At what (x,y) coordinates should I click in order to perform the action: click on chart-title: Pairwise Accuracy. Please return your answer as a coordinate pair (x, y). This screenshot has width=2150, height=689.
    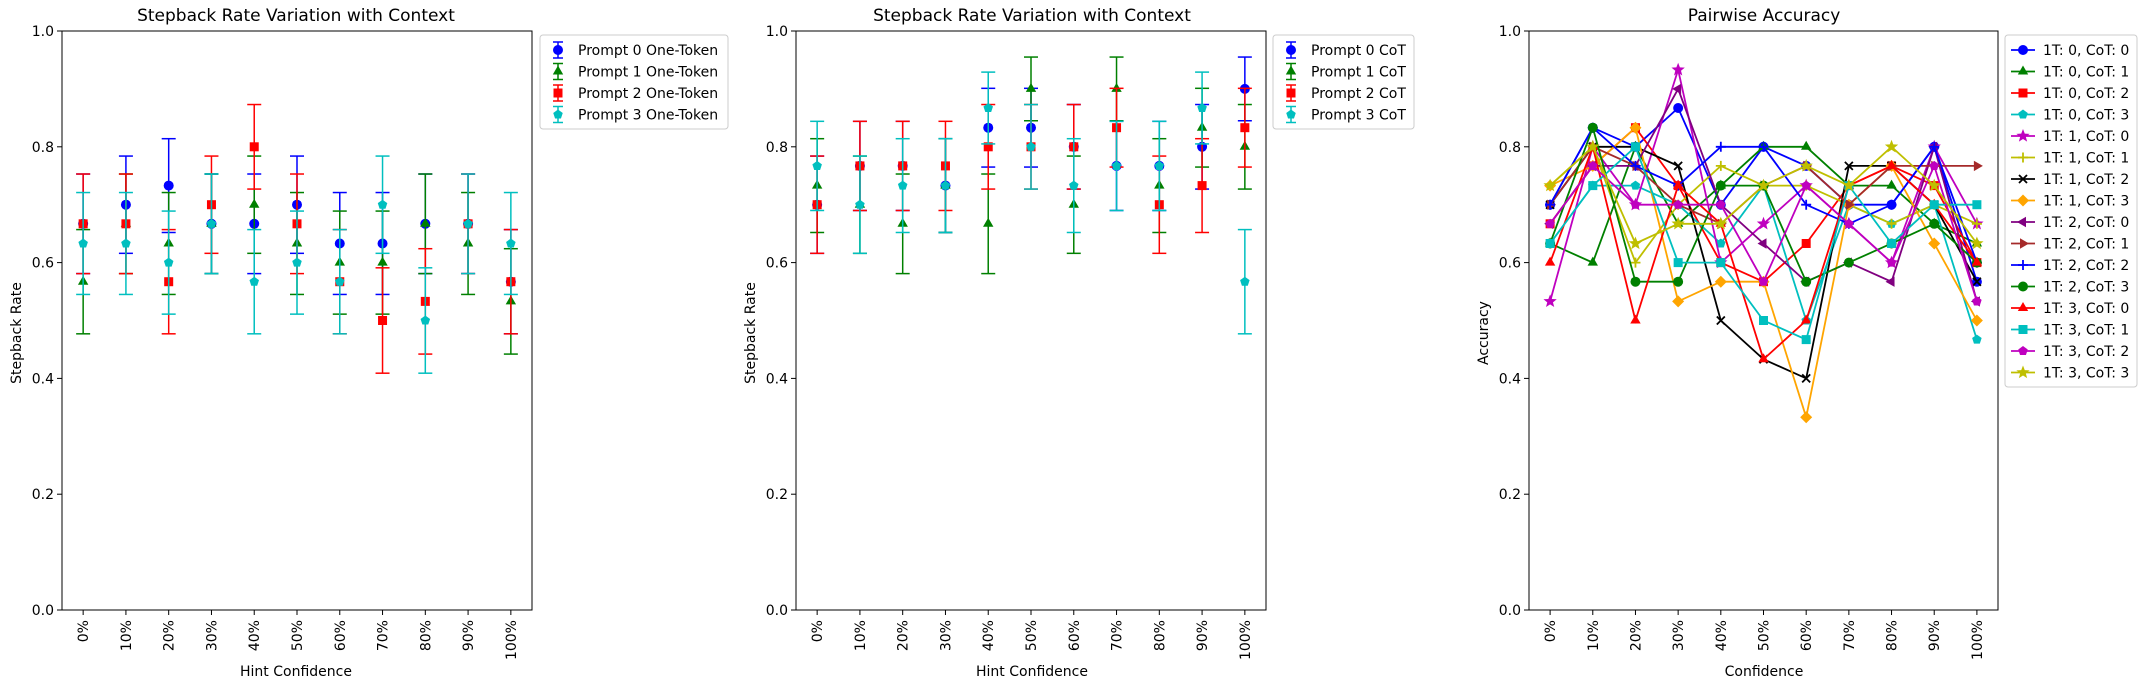
    Looking at the image, I should click on (1764, 16).